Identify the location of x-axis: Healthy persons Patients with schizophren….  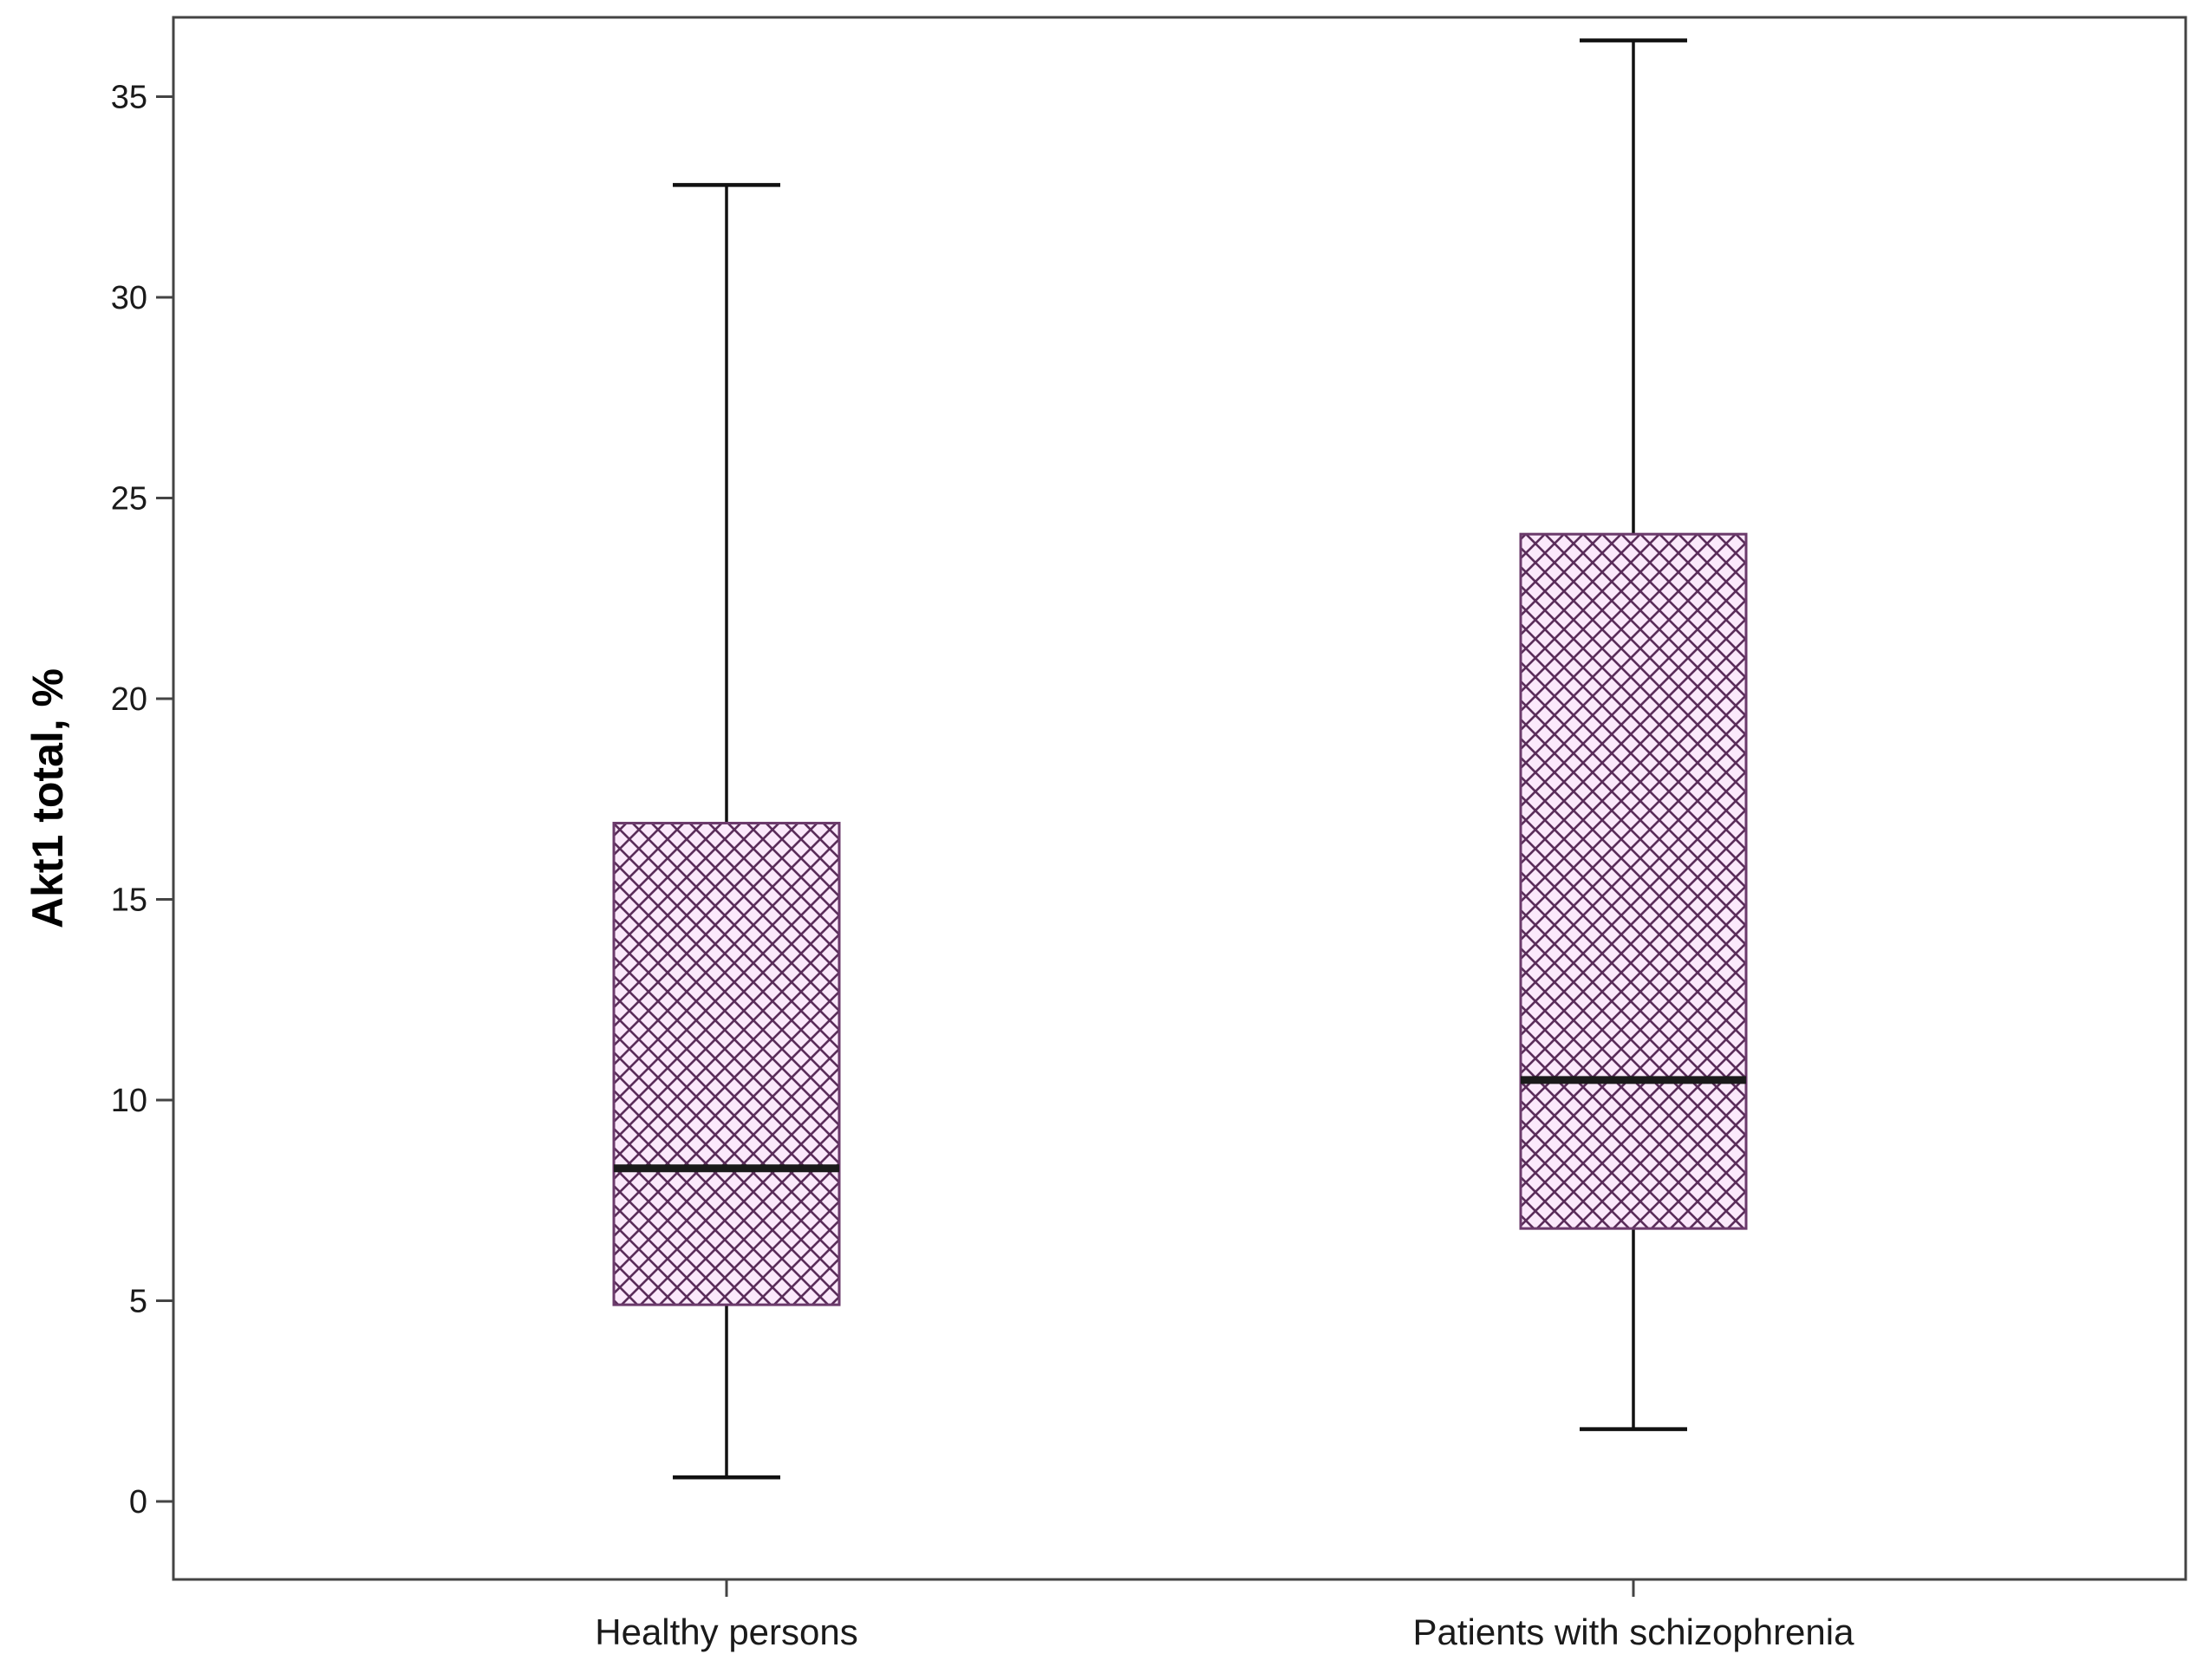
(1224, 1615).